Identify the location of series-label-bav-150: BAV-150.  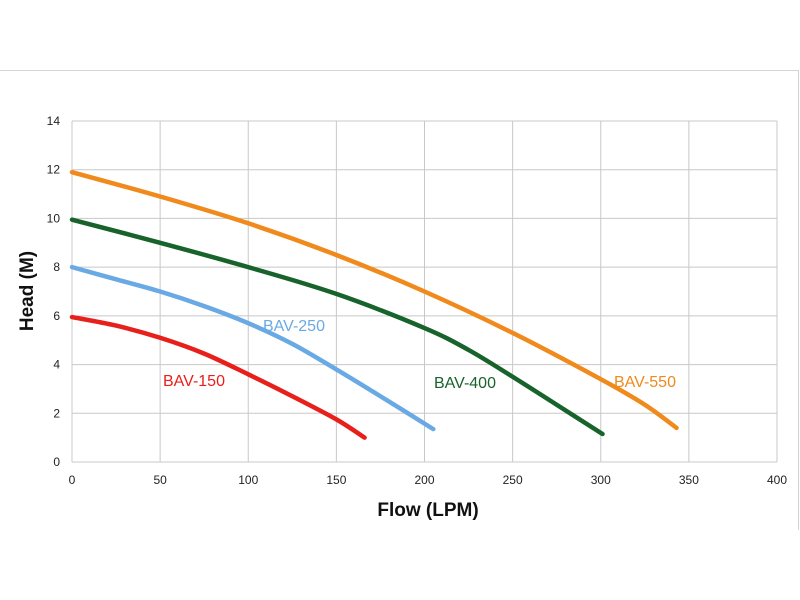
(194, 381).